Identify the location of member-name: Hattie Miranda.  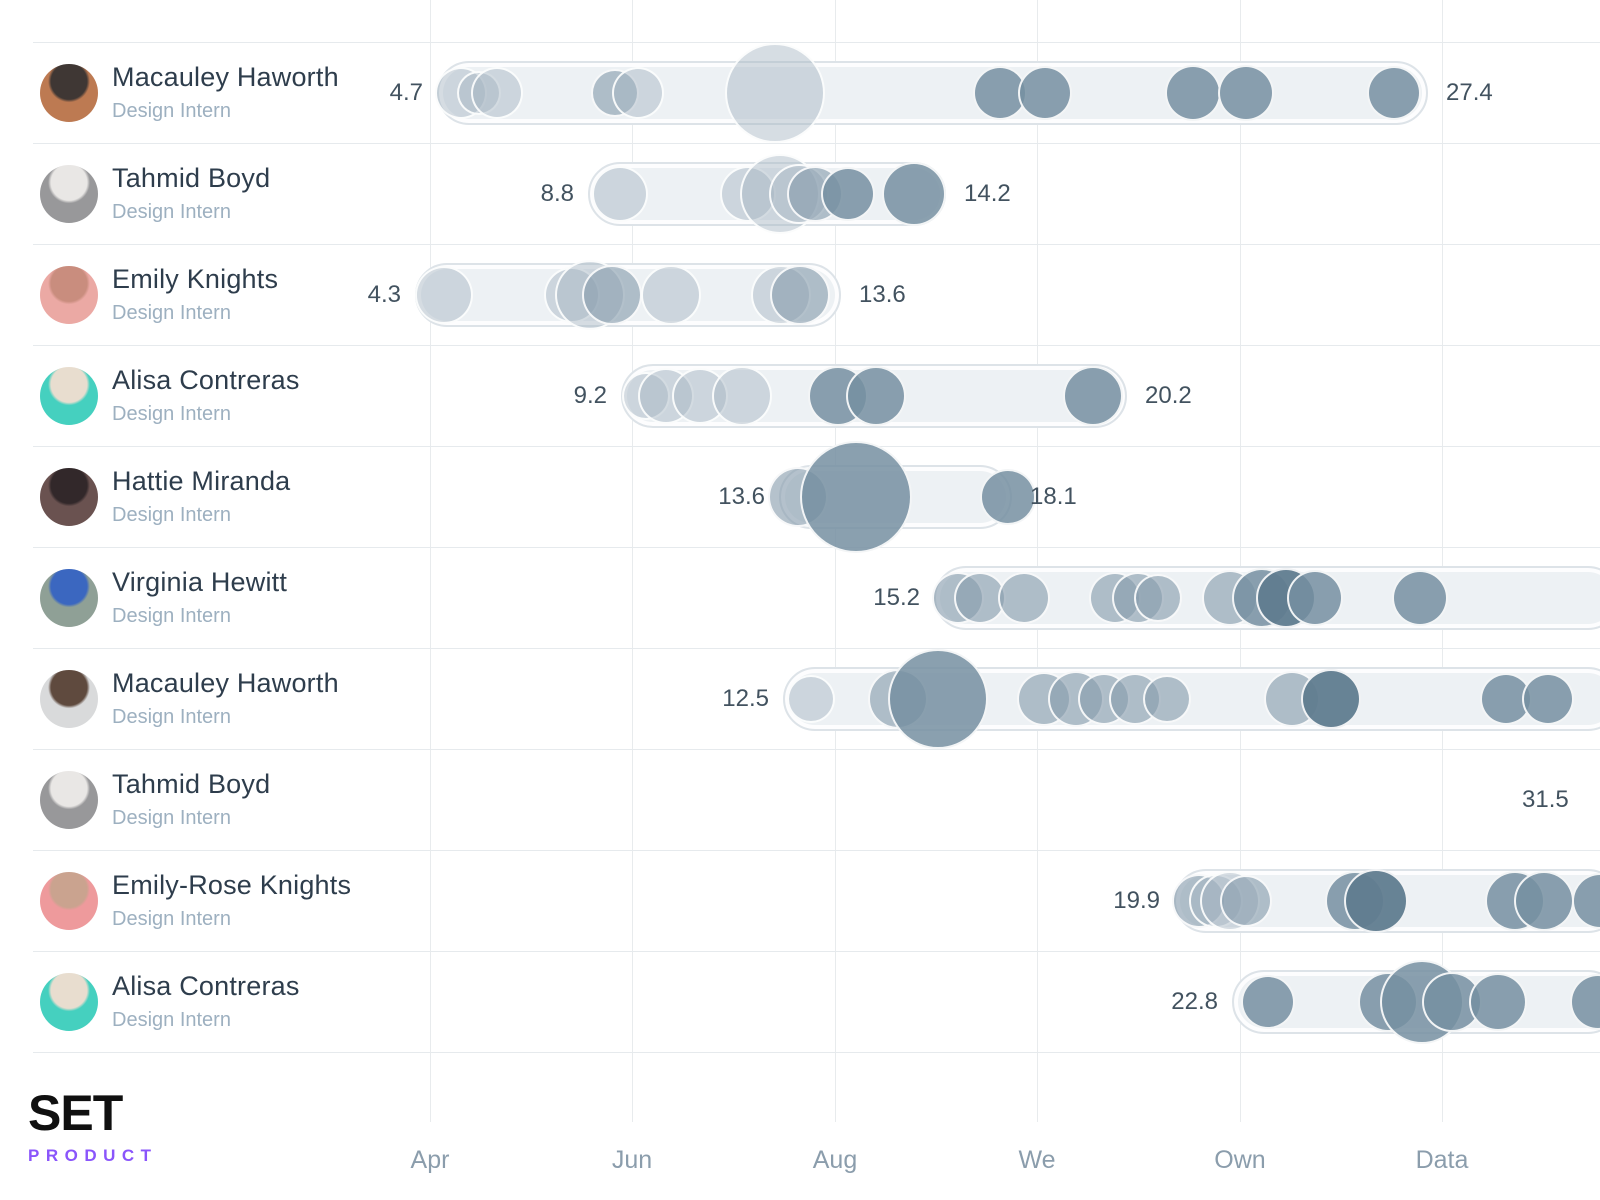
(201, 481).